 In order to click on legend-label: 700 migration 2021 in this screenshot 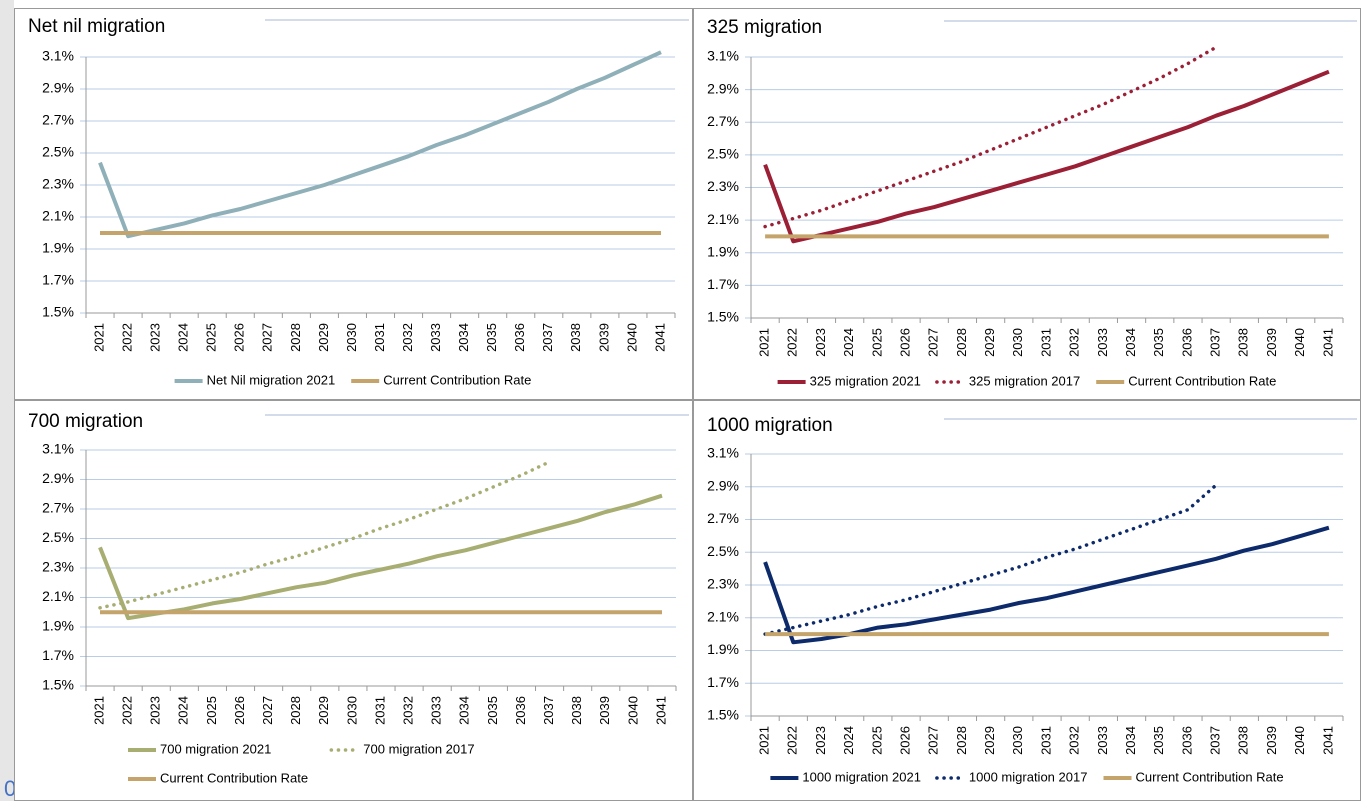, I will do `click(215, 748)`.